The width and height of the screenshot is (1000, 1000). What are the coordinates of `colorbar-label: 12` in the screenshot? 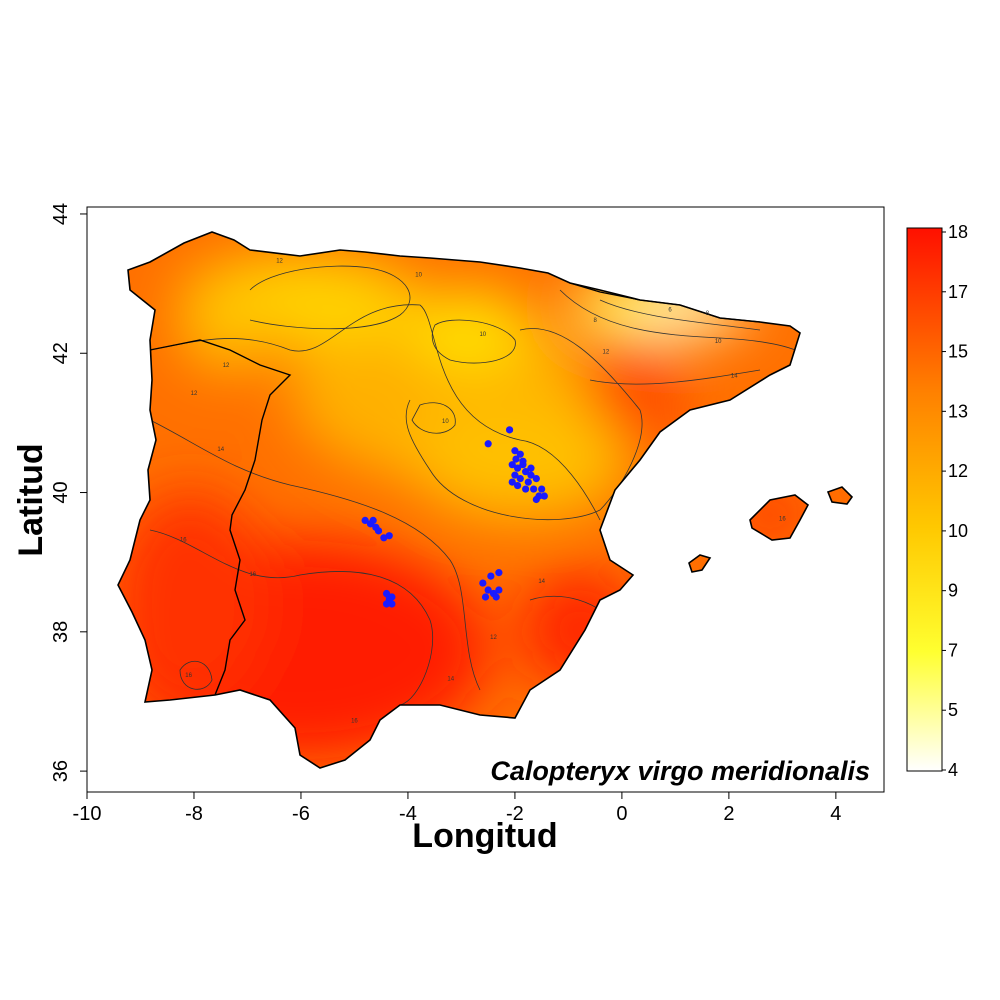 It's located at (958, 471).